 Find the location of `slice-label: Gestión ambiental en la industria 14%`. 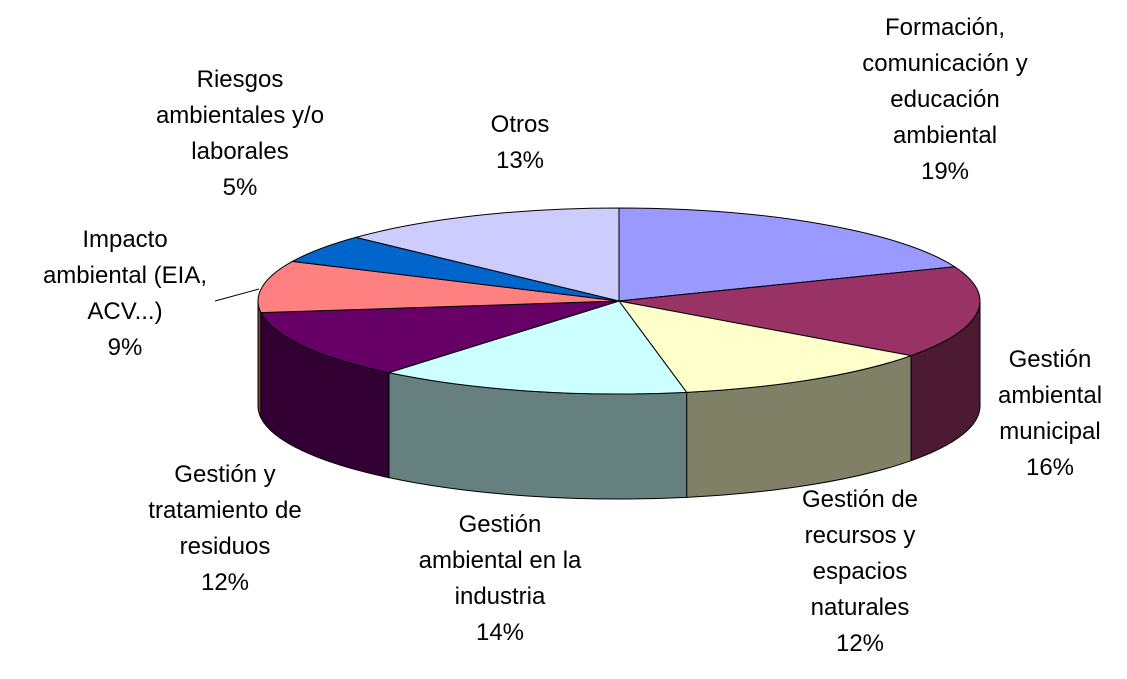

slice-label: Gestión ambiental en la industria 14% is located at coordinates (500, 579).